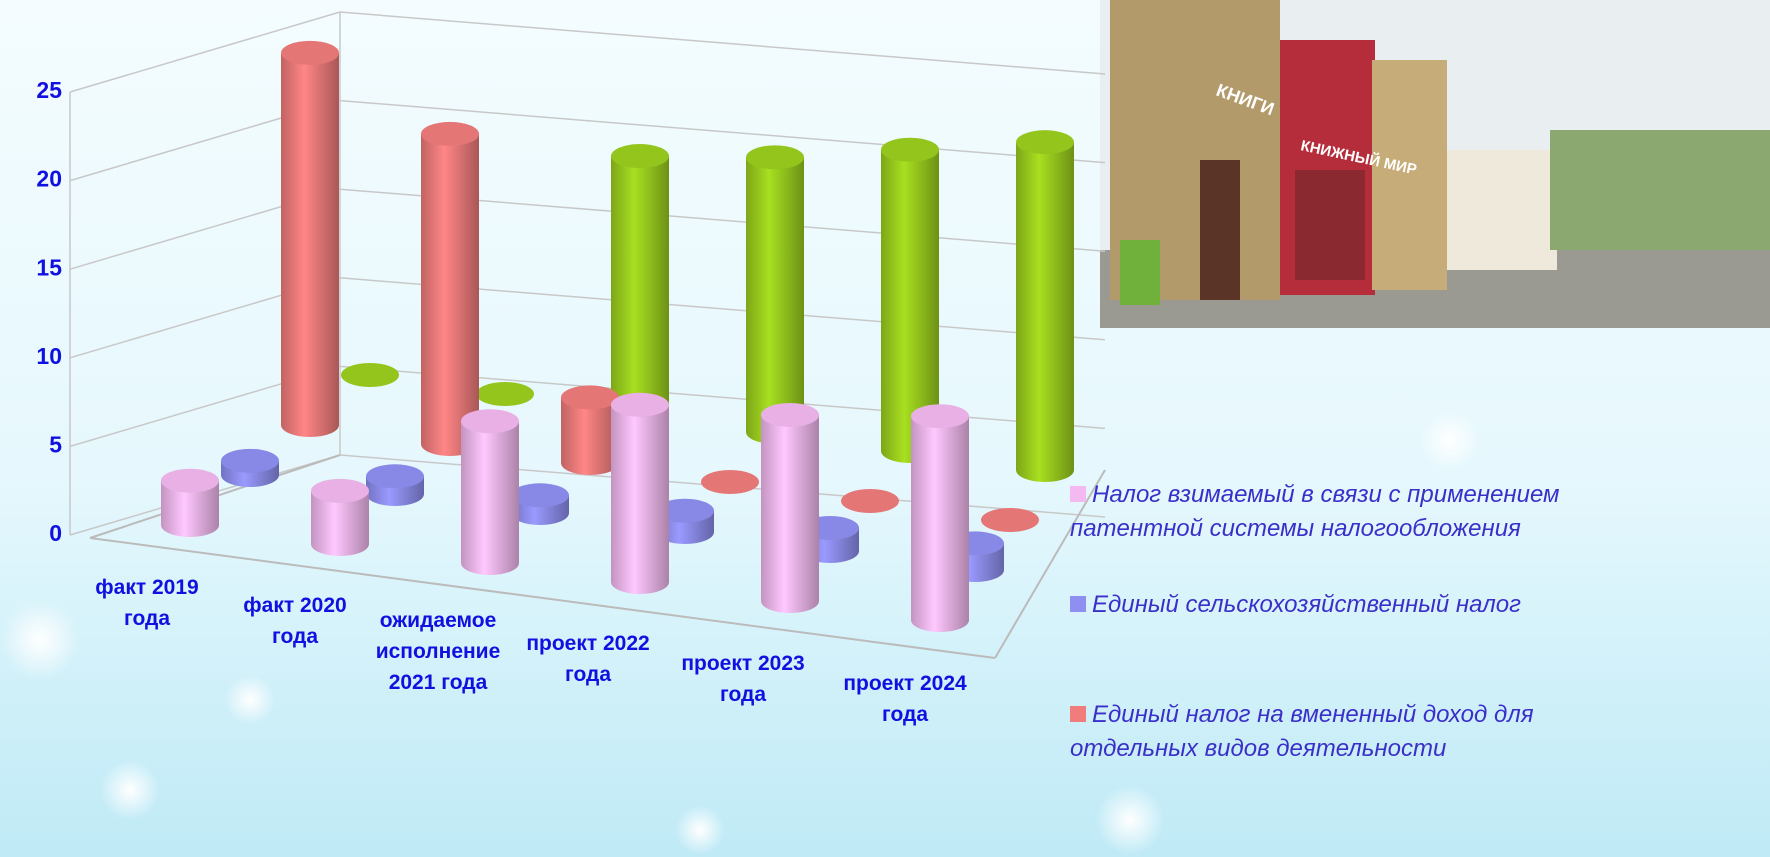 The width and height of the screenshot is (1770, 857). Describe the element at coordinates (905, 699) in the screenshot. I see `x-tick-label: проект 2024 года` at that location.